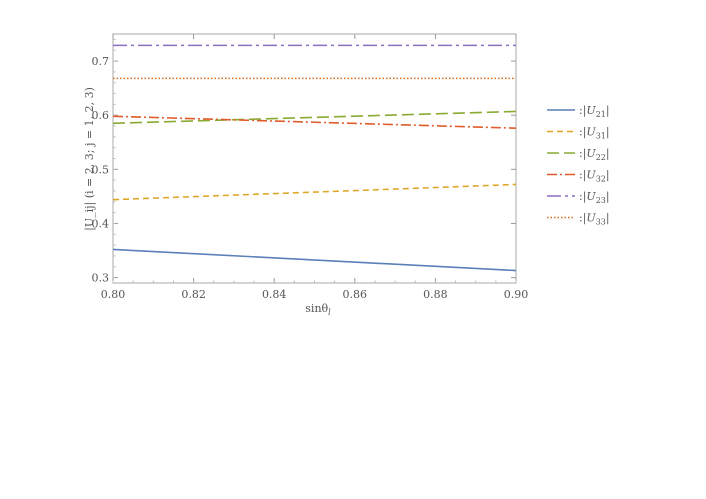 This screenshot has width=706, height=499. Describe the element at coordinates (594, 197) in the screenshot. I see `legend-label-U23: :|U23|` at that location.